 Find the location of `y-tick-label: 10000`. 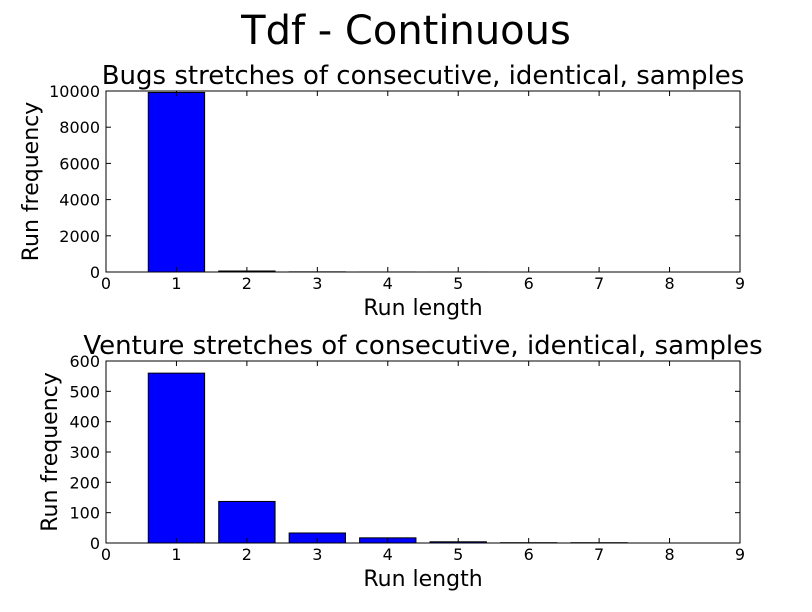

y-tick-label: 10000 is located at coordinates (74, 91).